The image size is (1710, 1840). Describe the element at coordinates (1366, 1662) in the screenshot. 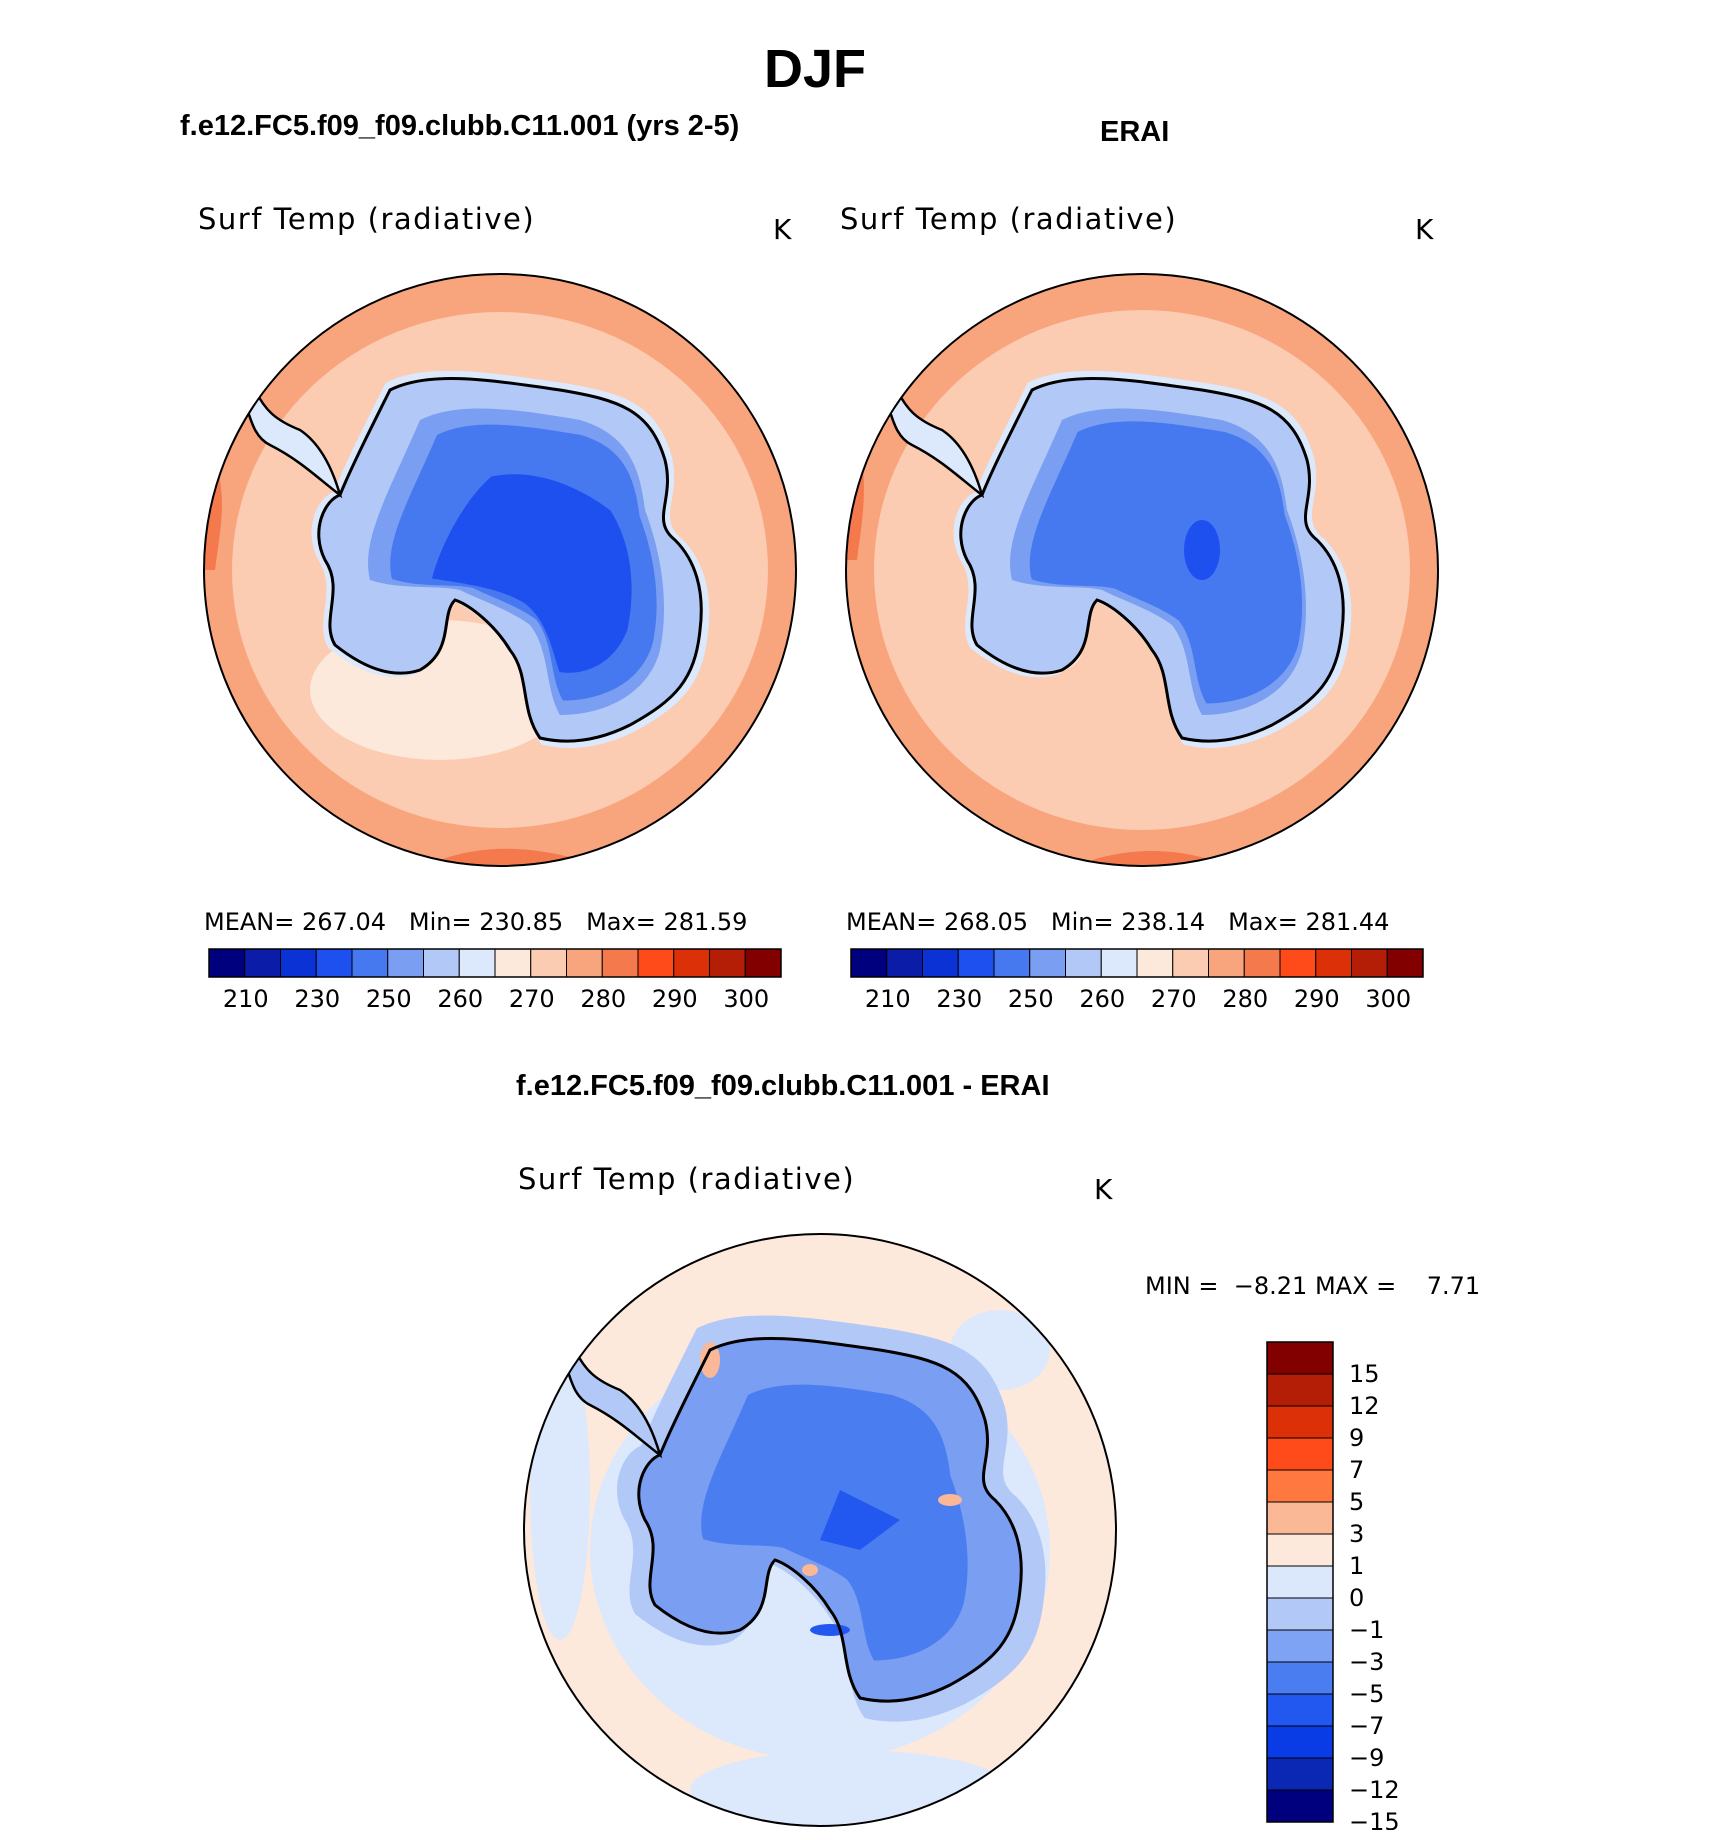

I see `colorbar-tick-label: −3` at that location.